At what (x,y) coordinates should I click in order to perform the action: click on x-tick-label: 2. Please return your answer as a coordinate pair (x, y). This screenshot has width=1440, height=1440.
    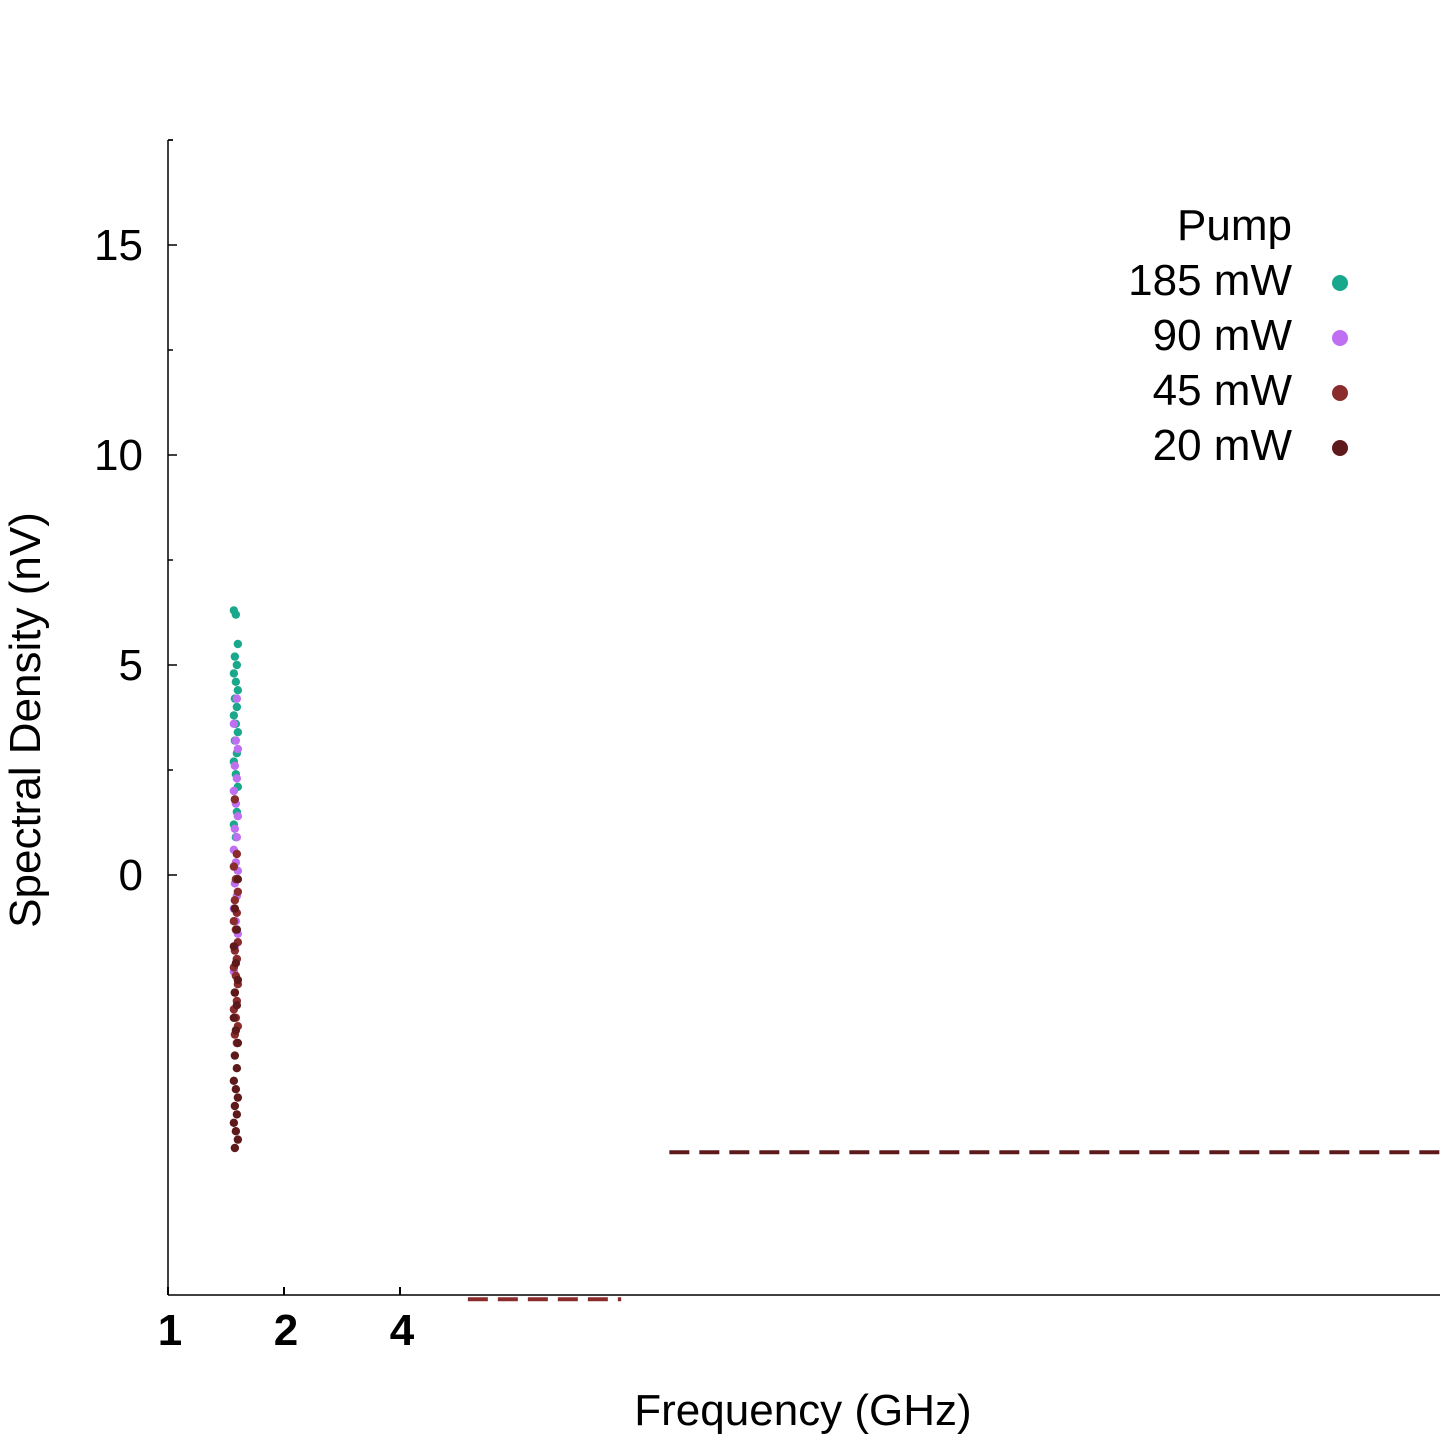
    Looking at the image, I should click on (286, 1330).